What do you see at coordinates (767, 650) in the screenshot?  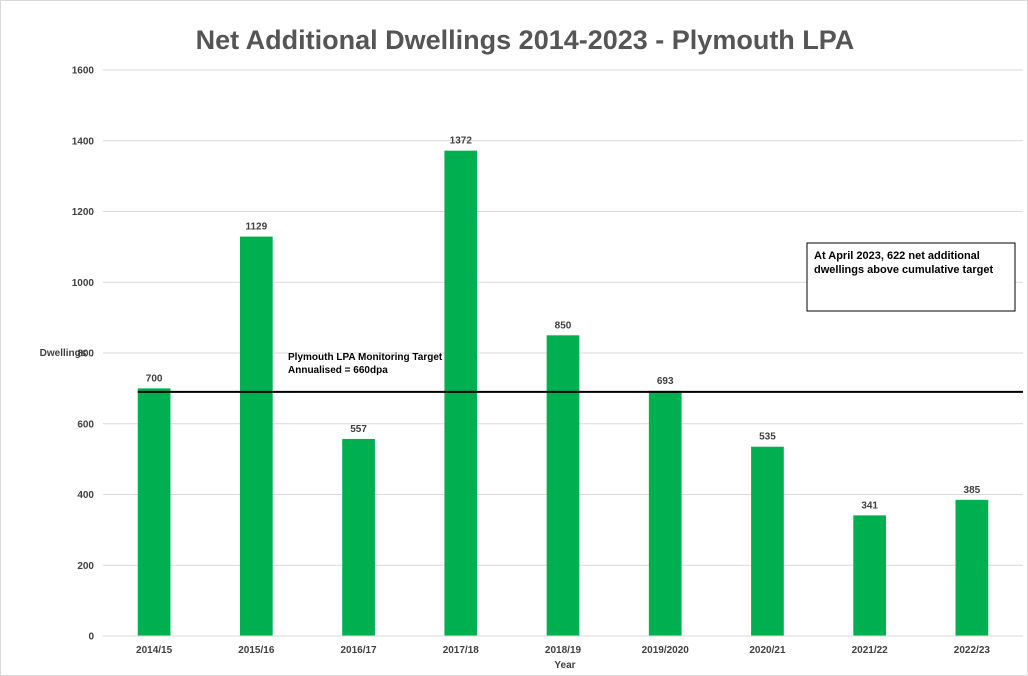 I see `x-tick-label: 2020/21` at bounding box center [767, 650].